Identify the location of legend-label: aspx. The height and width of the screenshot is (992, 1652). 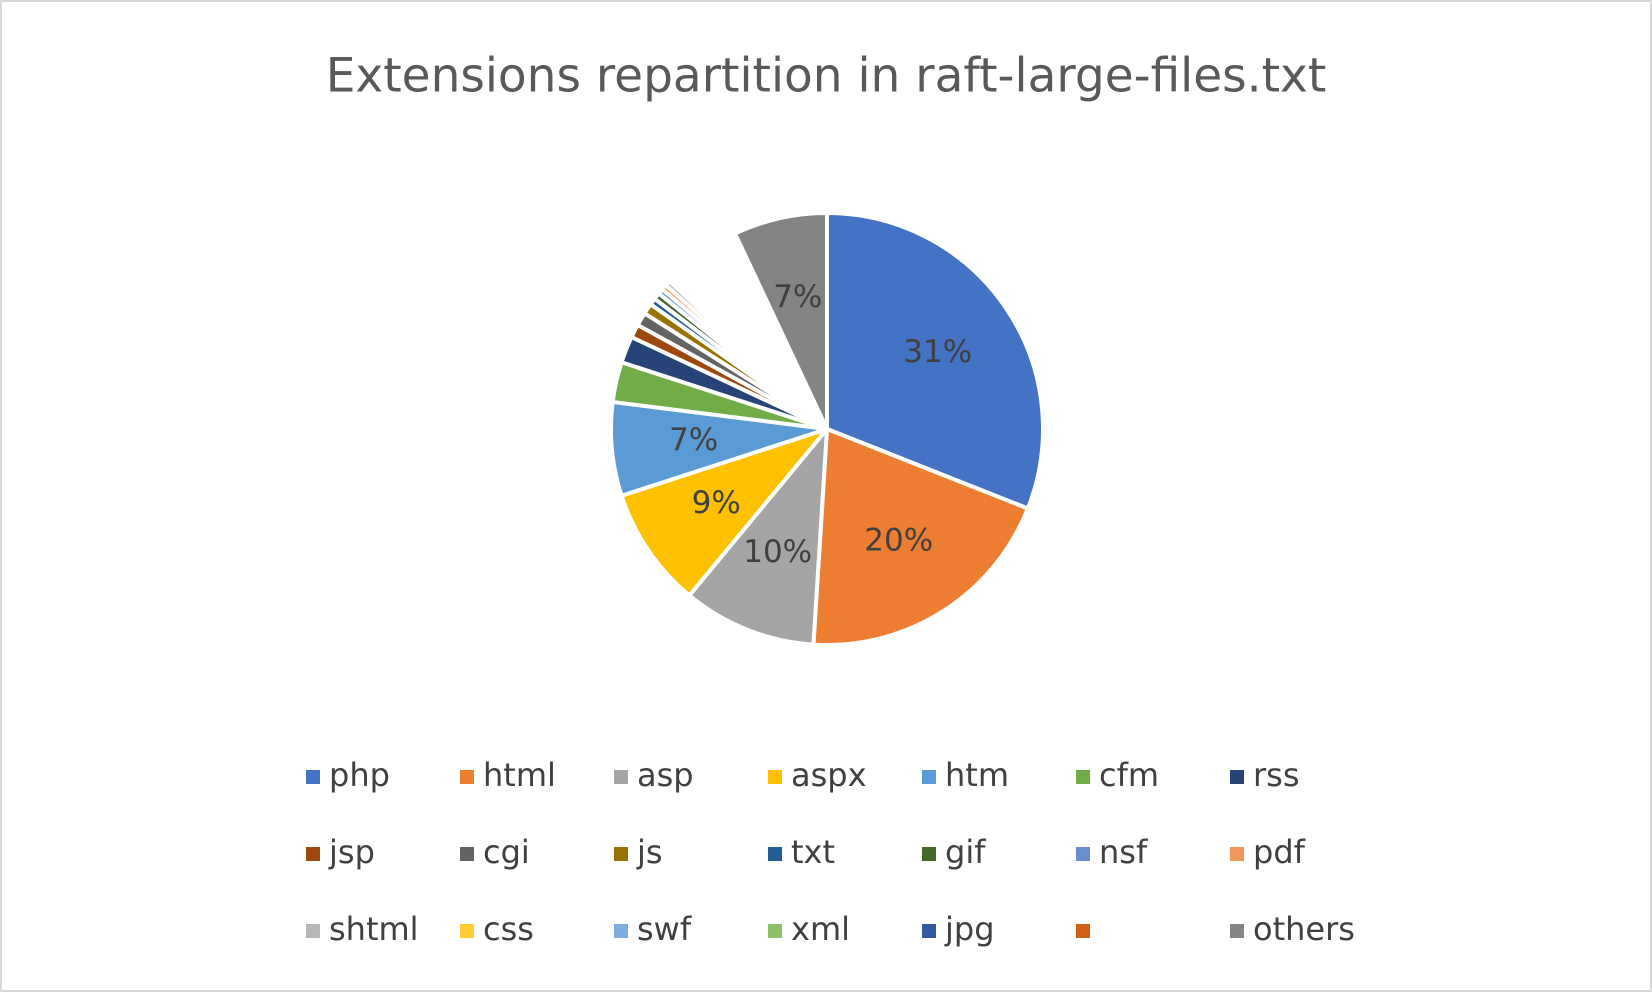
(829, 775).